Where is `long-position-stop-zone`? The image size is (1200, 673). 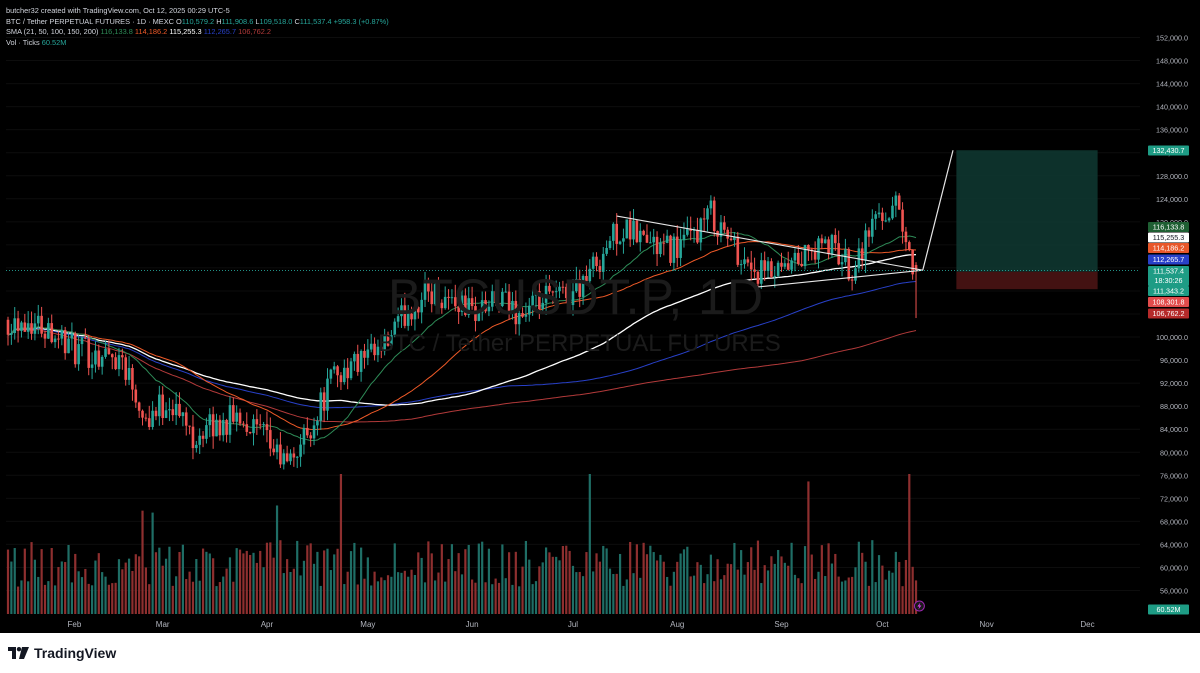
long-position-stop-zone is located at coordinates (1027, 280).